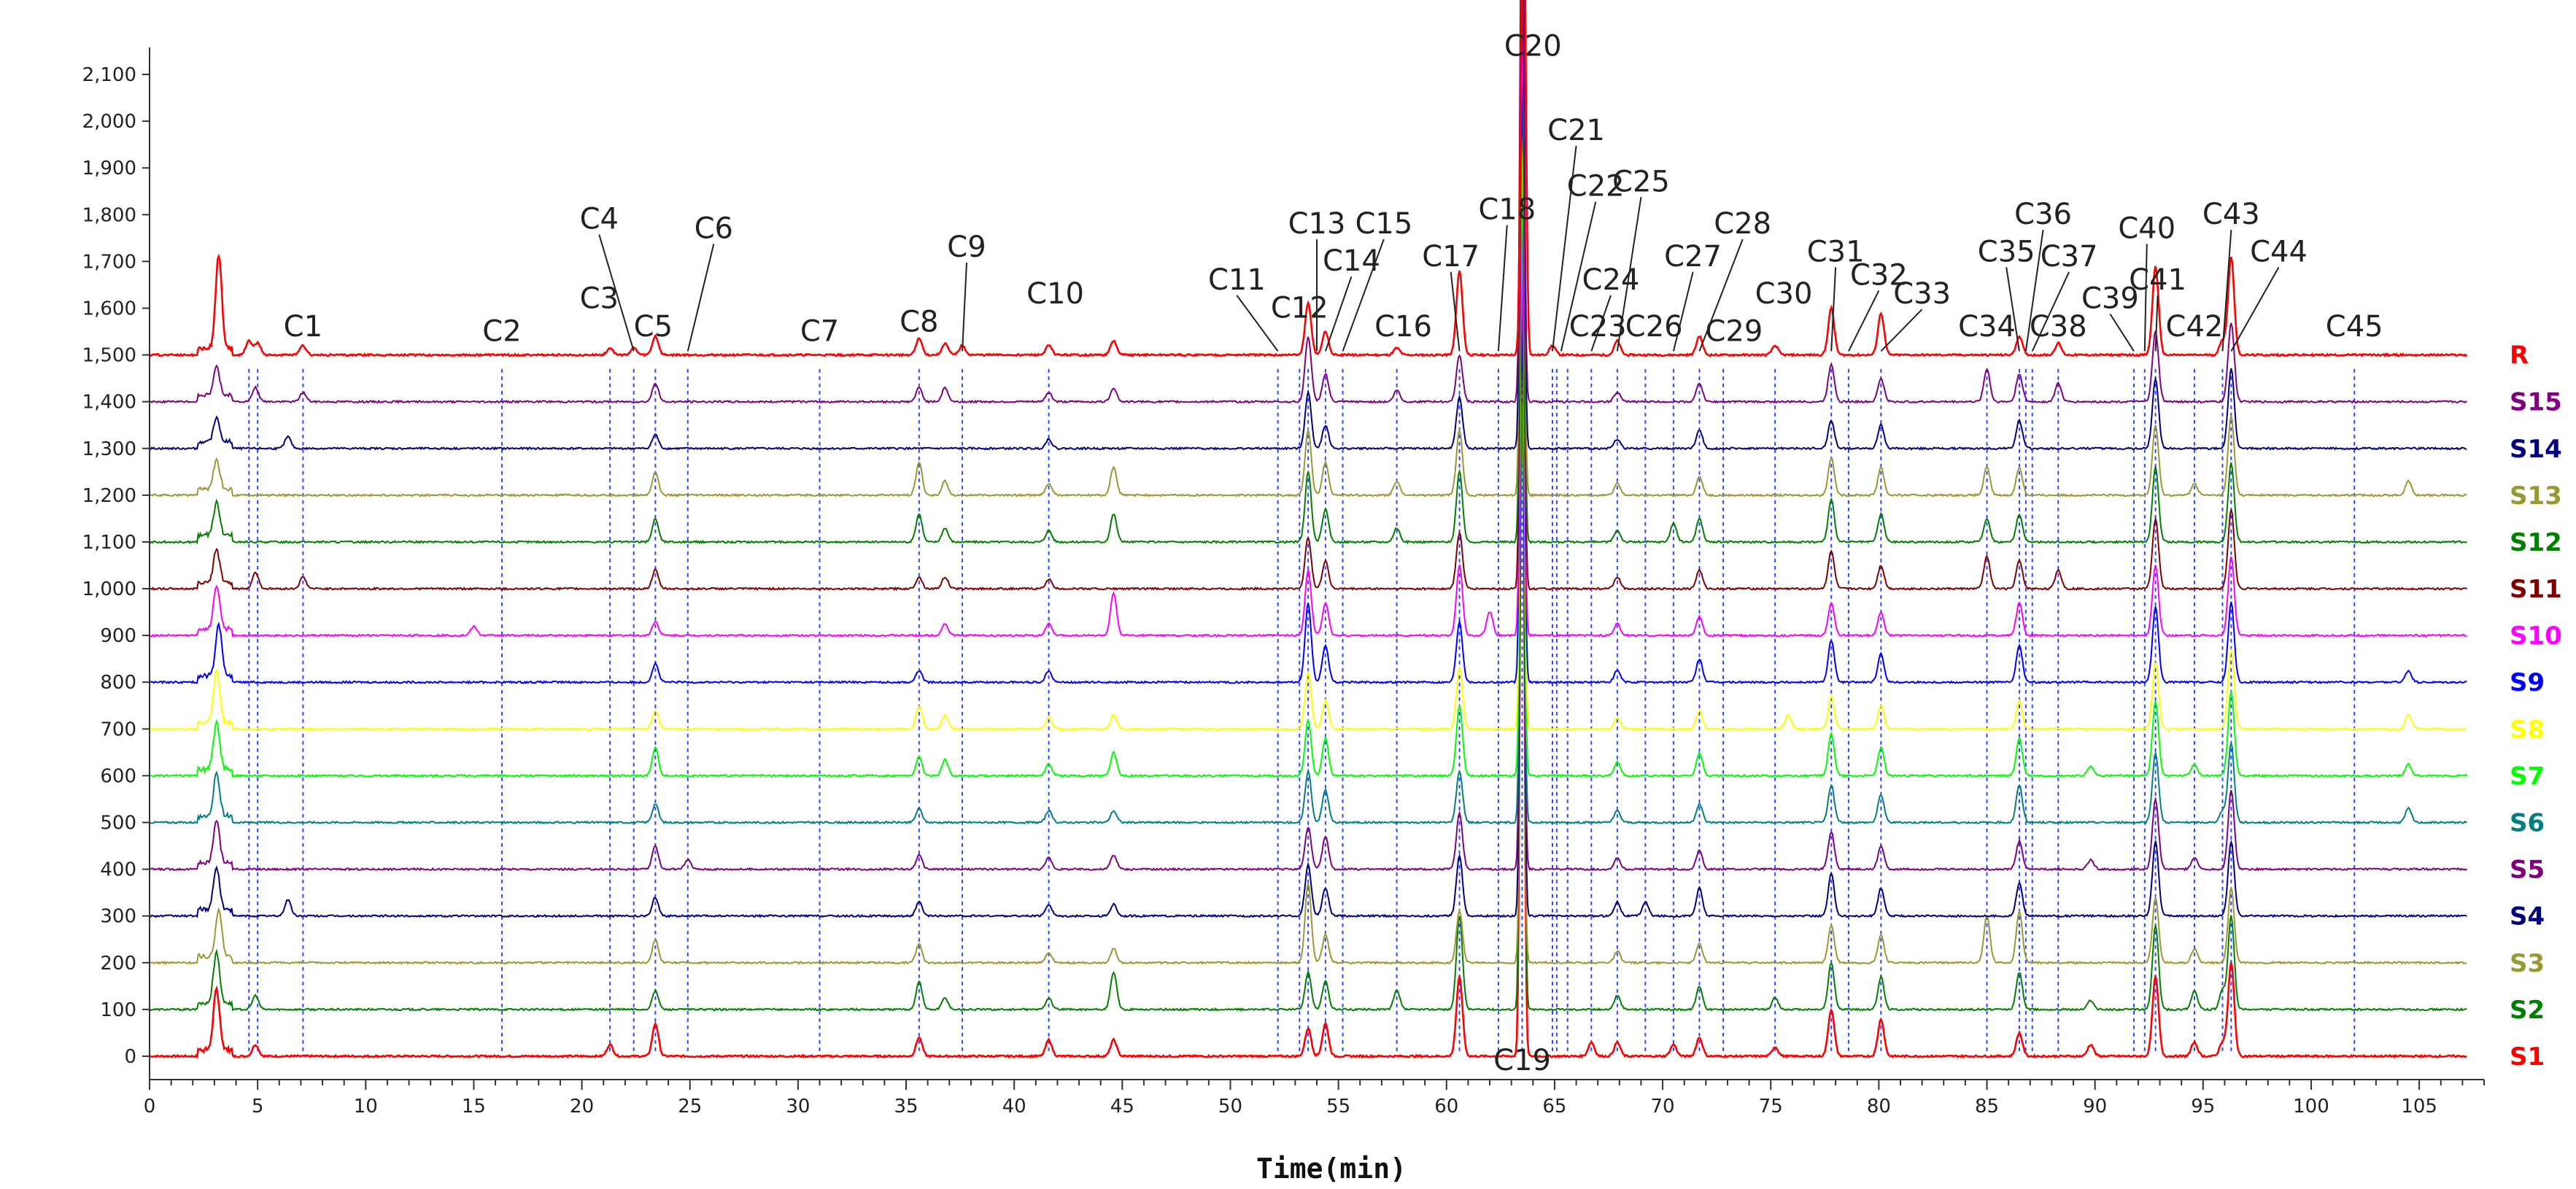  I want to click on x-tick-label: 100, so click(2311, 1107).